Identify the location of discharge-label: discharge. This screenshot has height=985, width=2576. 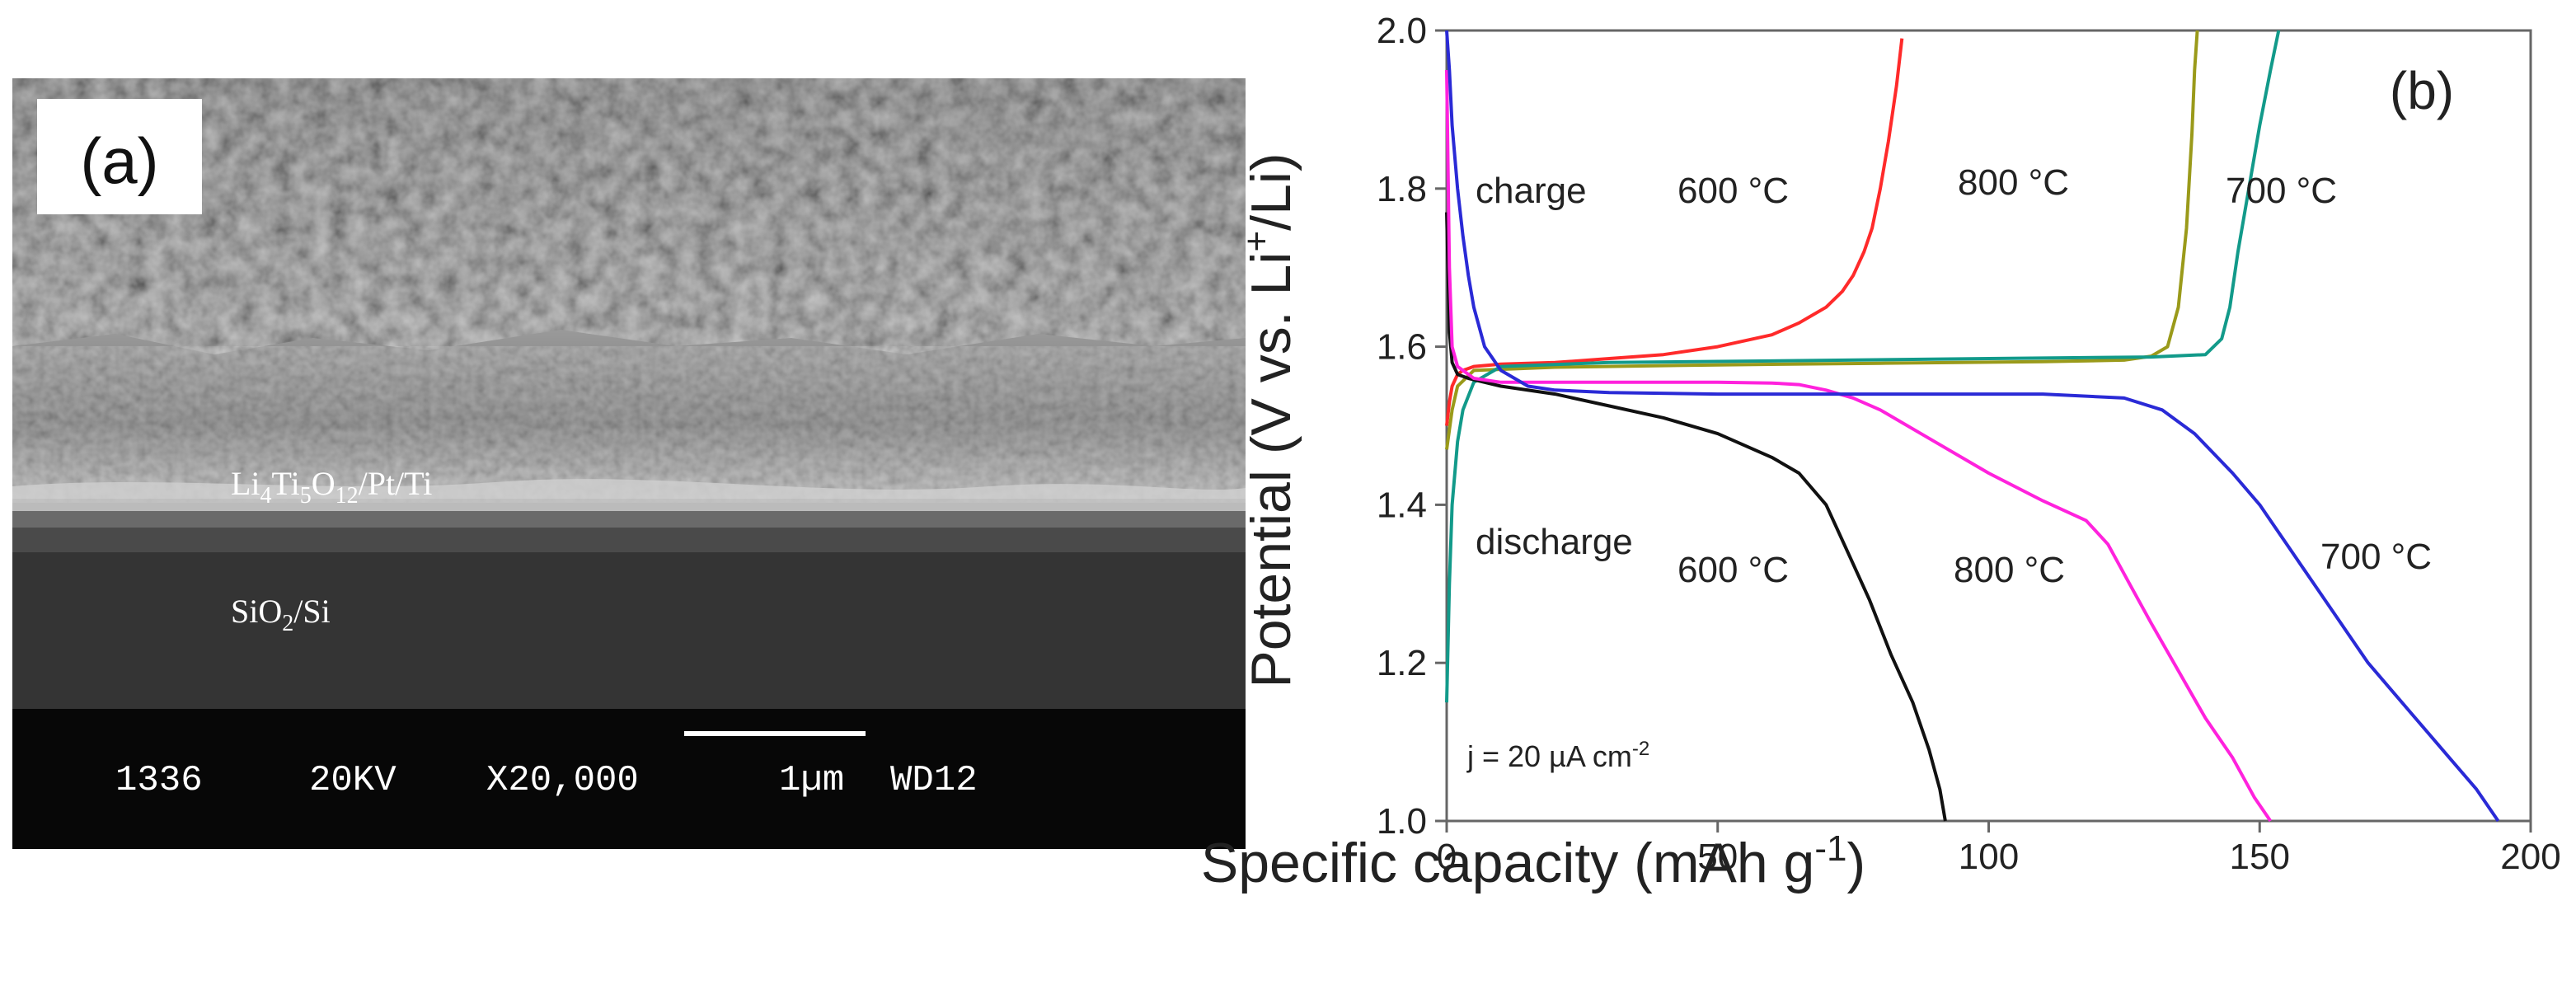
(1554, 542).